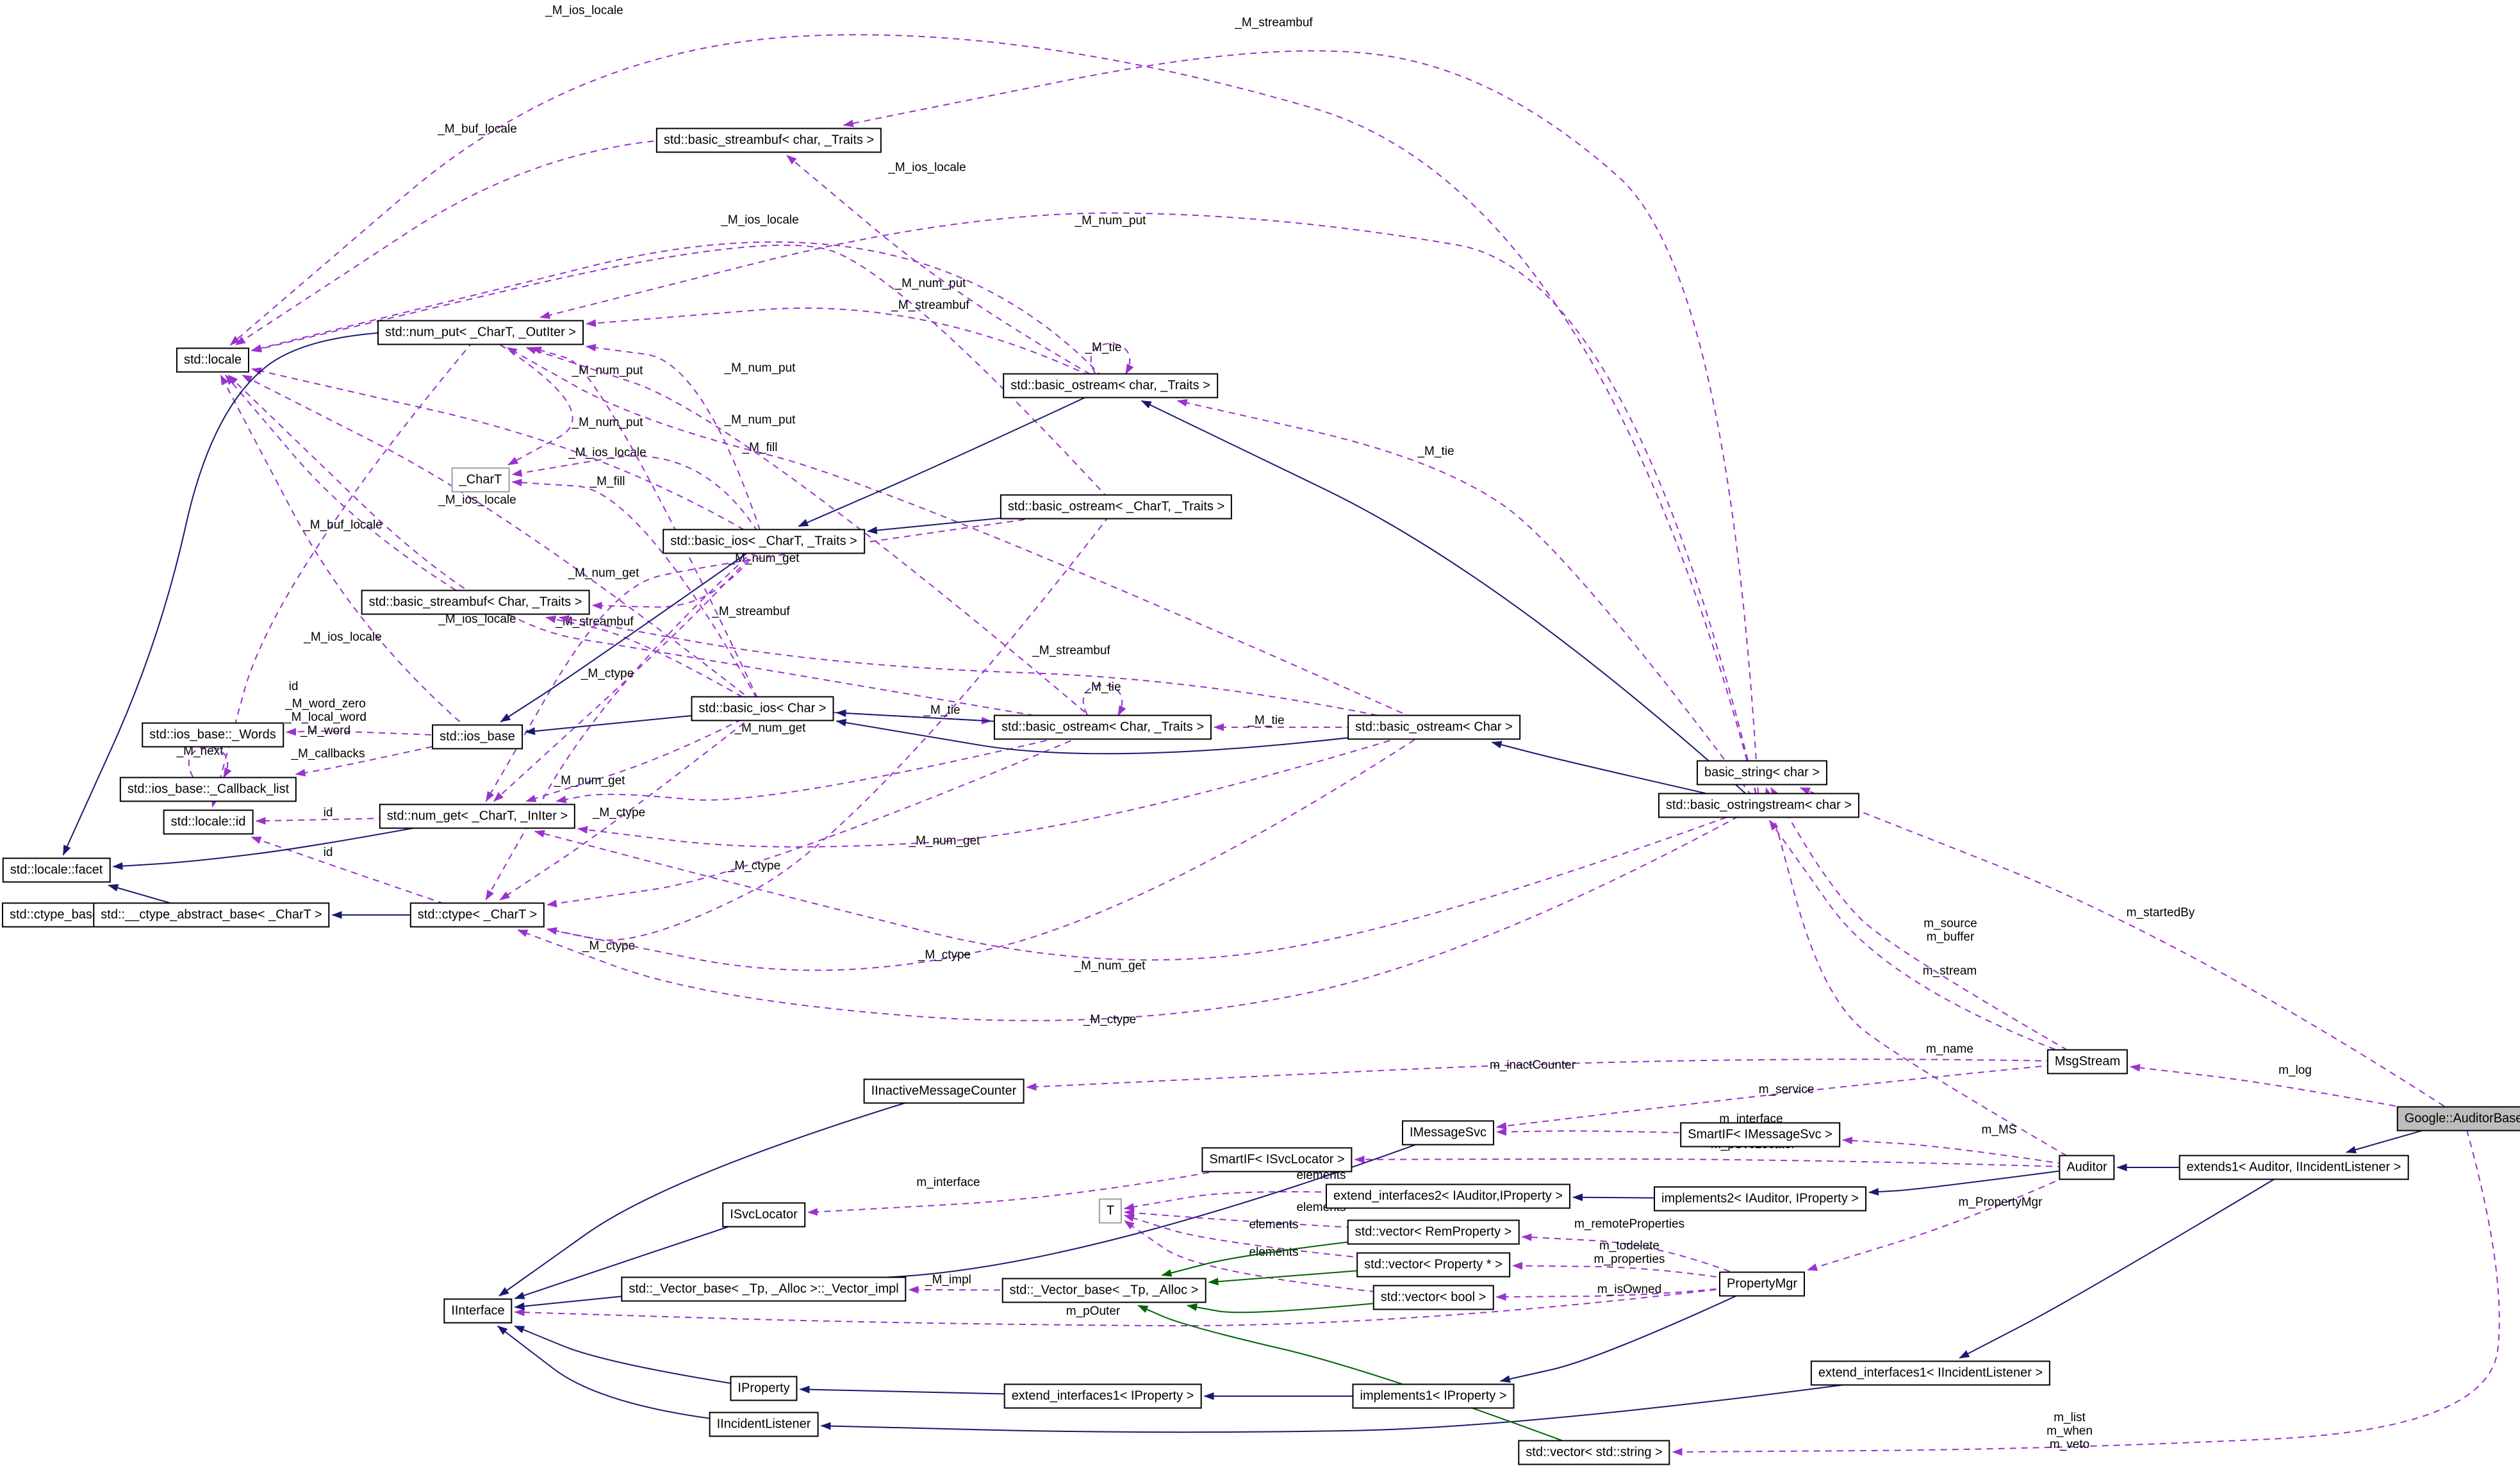 The height and width of the screenshot is (1466, 2520). Describe the element at coordinates (768, 140) in the screenshot. I see `node-streambuf_char: std::basic_streambuf< char, _Traits >` at that location.